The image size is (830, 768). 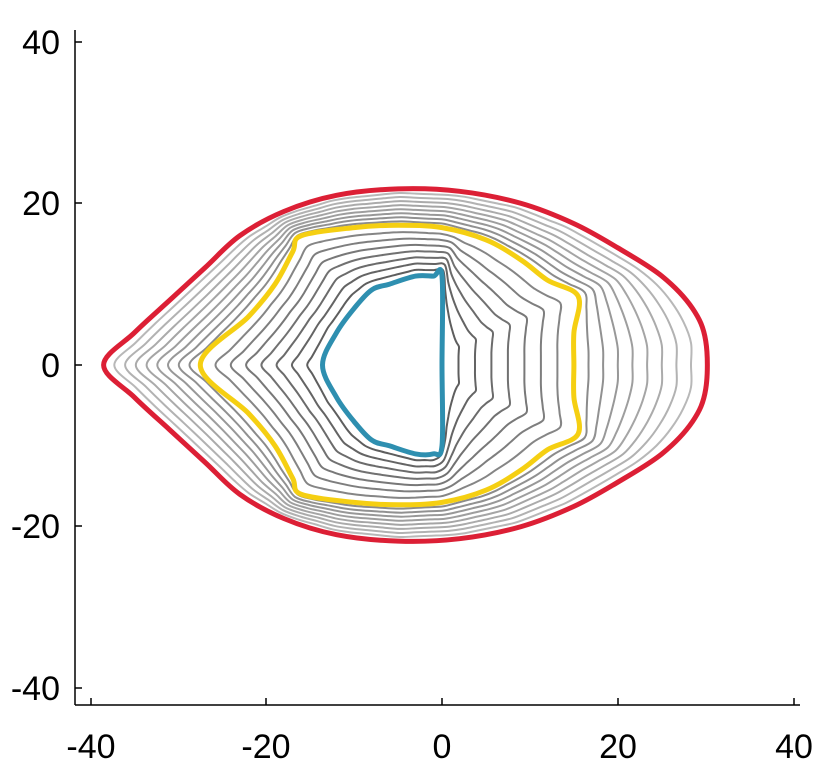 I want to click on x-tick-label: 20, so click(x=618, y=747).